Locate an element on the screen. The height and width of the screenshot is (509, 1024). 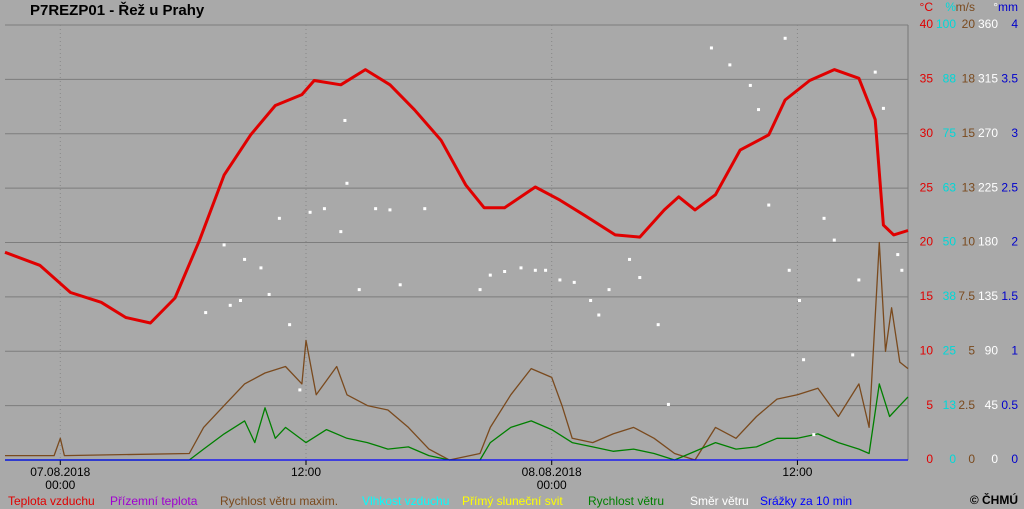
legend-entry: Přízemní teplota is located at coordinates (154, 501).